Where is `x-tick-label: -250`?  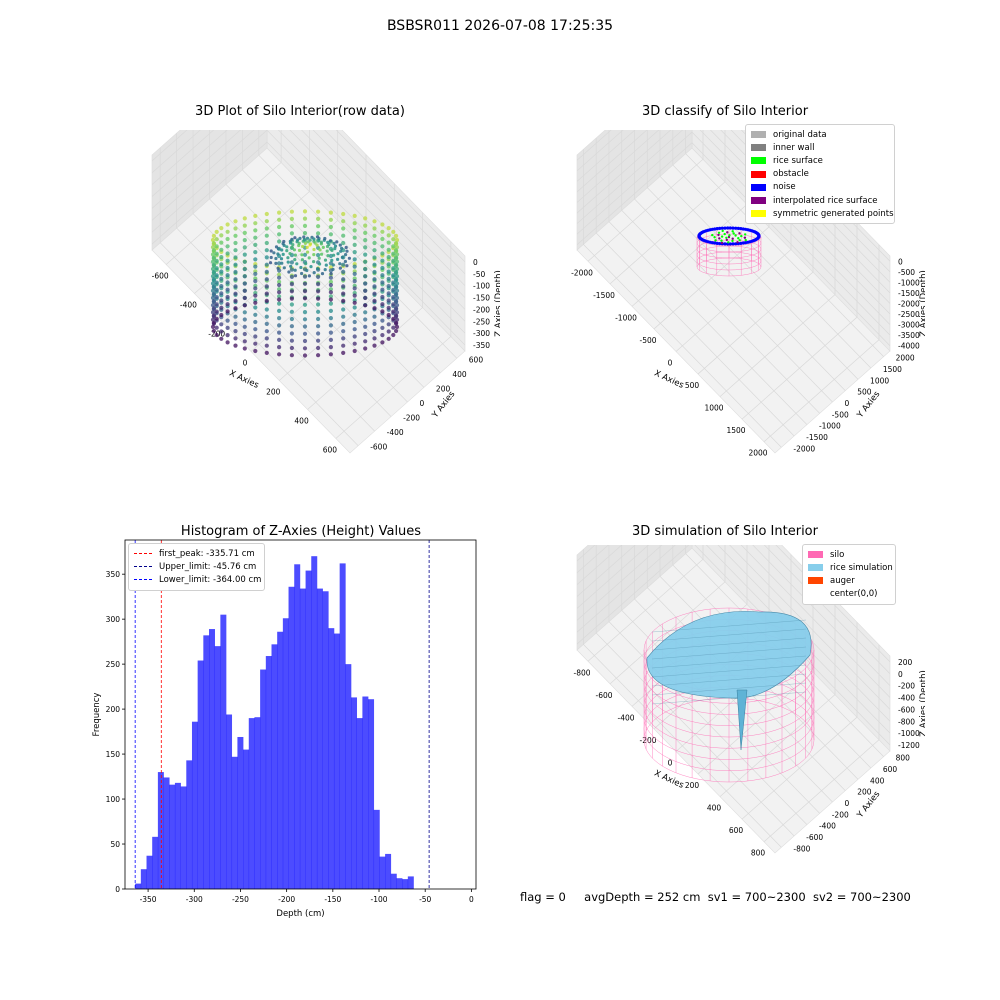 x-tick-label: -250 is located at coordinates (240, 899).